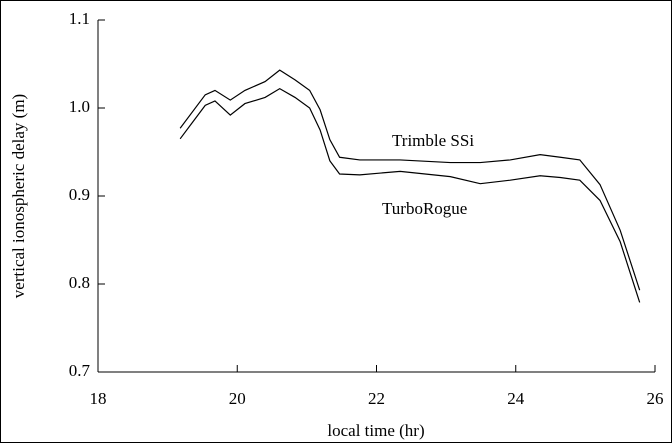 The height and width of the screenshot is (443, 672). What do you see at coordinates (79, 194) in the screenshot?
I see `y-tick-label: 0.9` at bounding box center [79, 194].